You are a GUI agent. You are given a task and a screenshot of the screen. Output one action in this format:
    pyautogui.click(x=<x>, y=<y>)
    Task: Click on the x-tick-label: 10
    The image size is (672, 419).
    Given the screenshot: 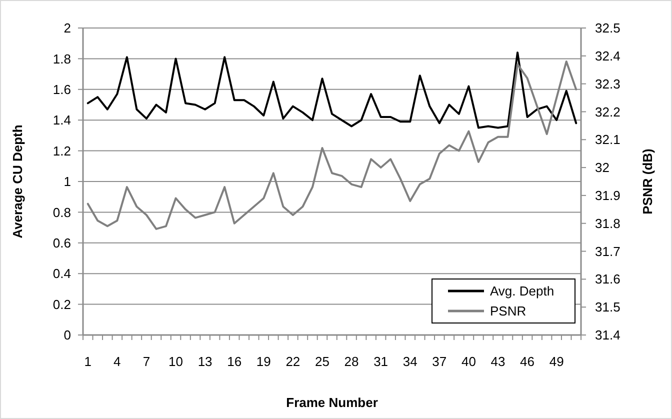 What is the action you would take?
    pyautogui.click(x=175, y=361)
    